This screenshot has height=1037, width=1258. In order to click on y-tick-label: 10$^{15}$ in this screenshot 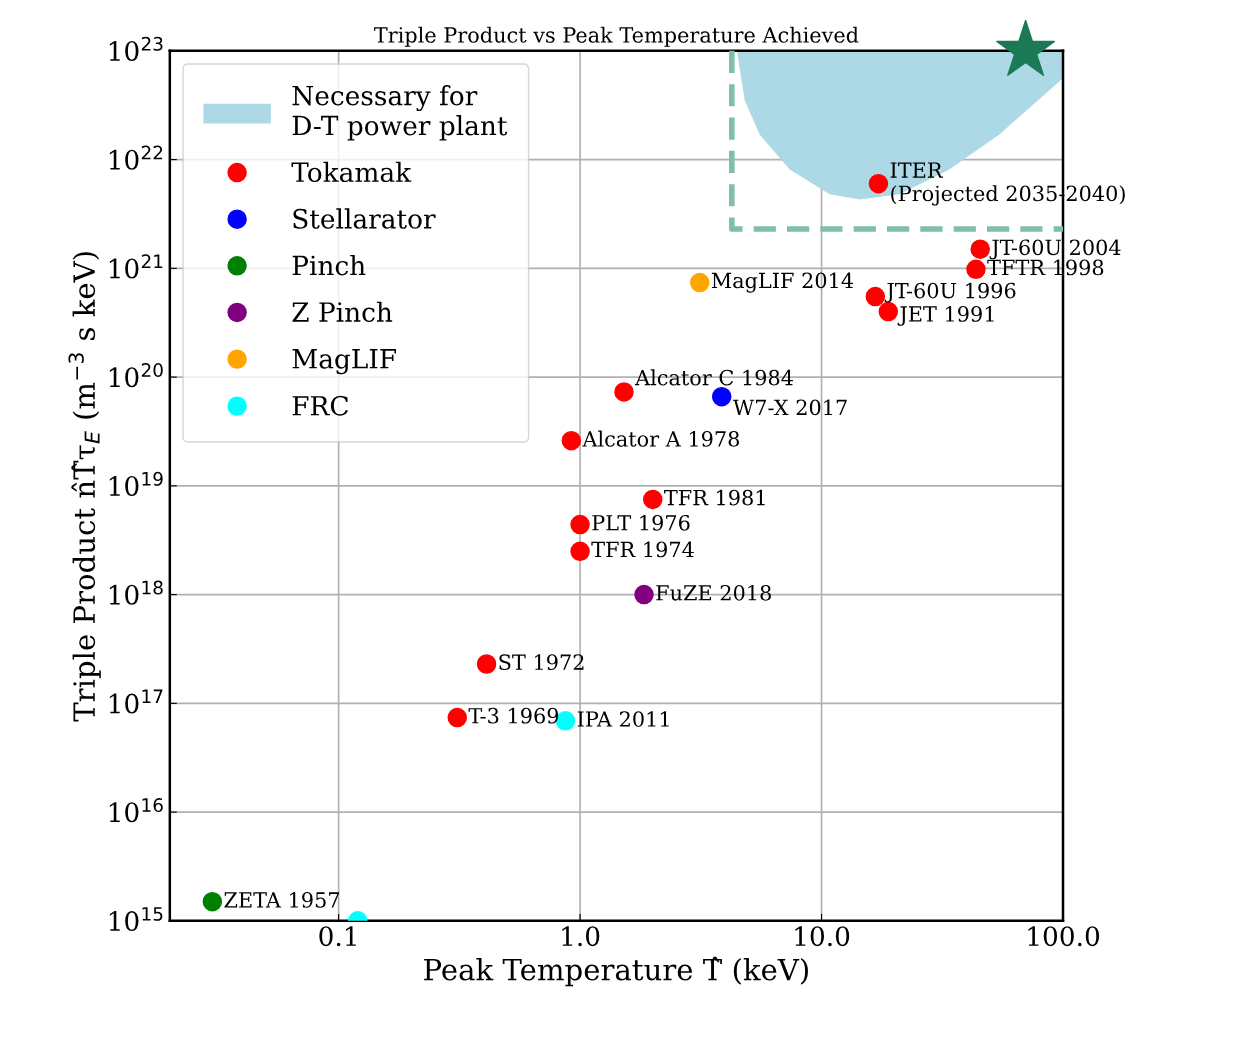, I will do `click(136, 919)`.